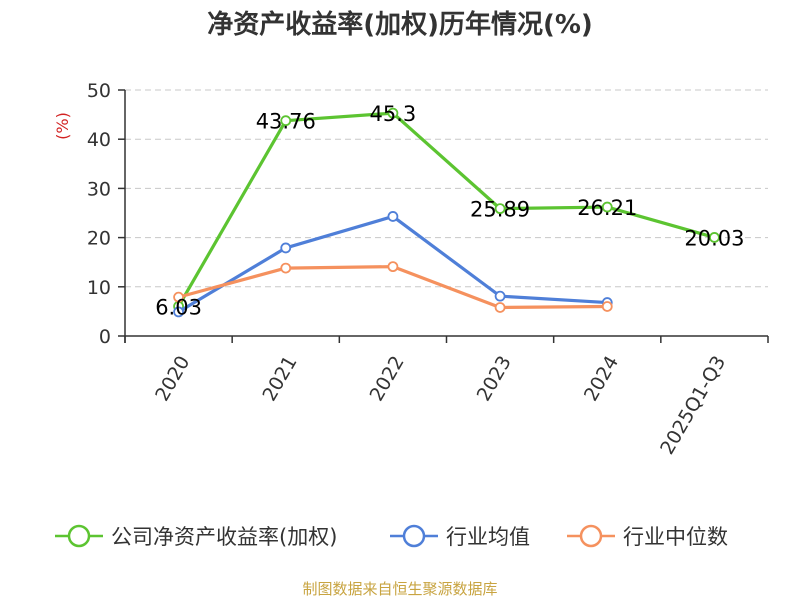 This screenshot has height=600, width=800. Describe the element at coordinates (675, 537) in the screenshot. I see `legend-label-2: 行业中位数` at that location.